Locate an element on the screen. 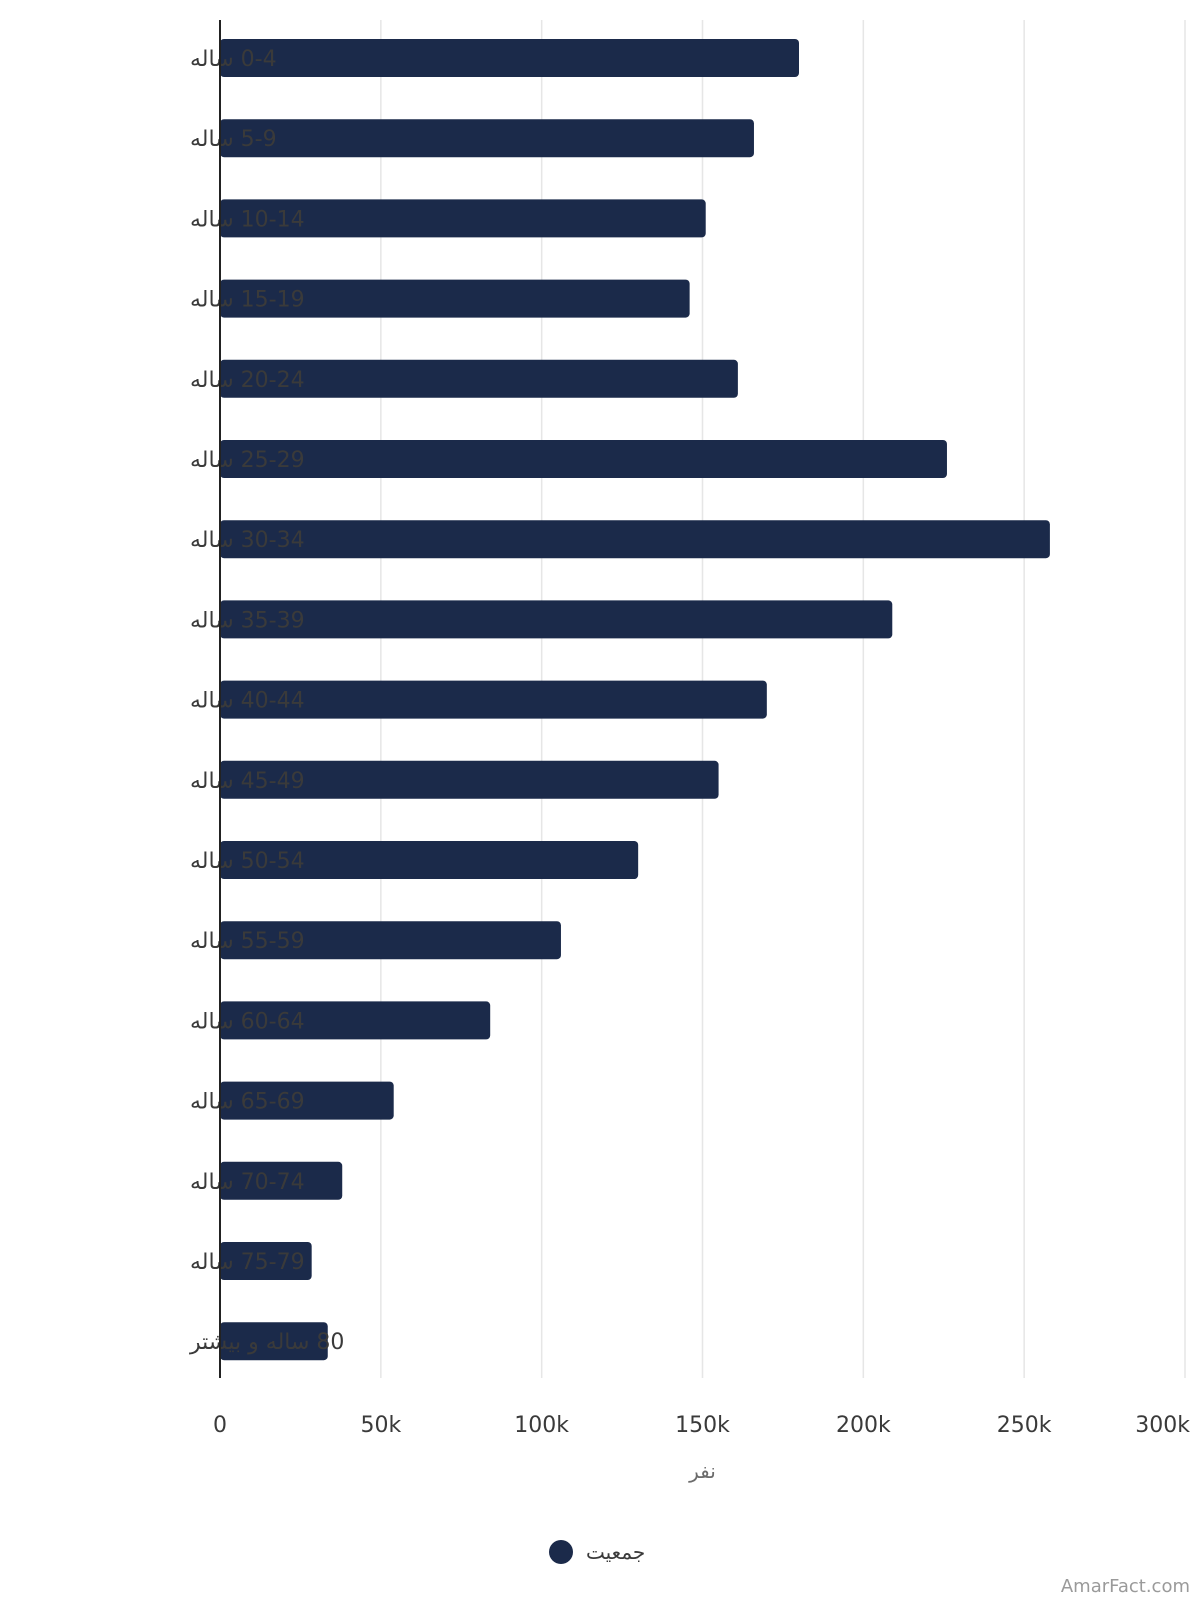 This screenshot has width=1200, height=1600. category-label: 45-49 ساله is located at coordinates (247, 781).